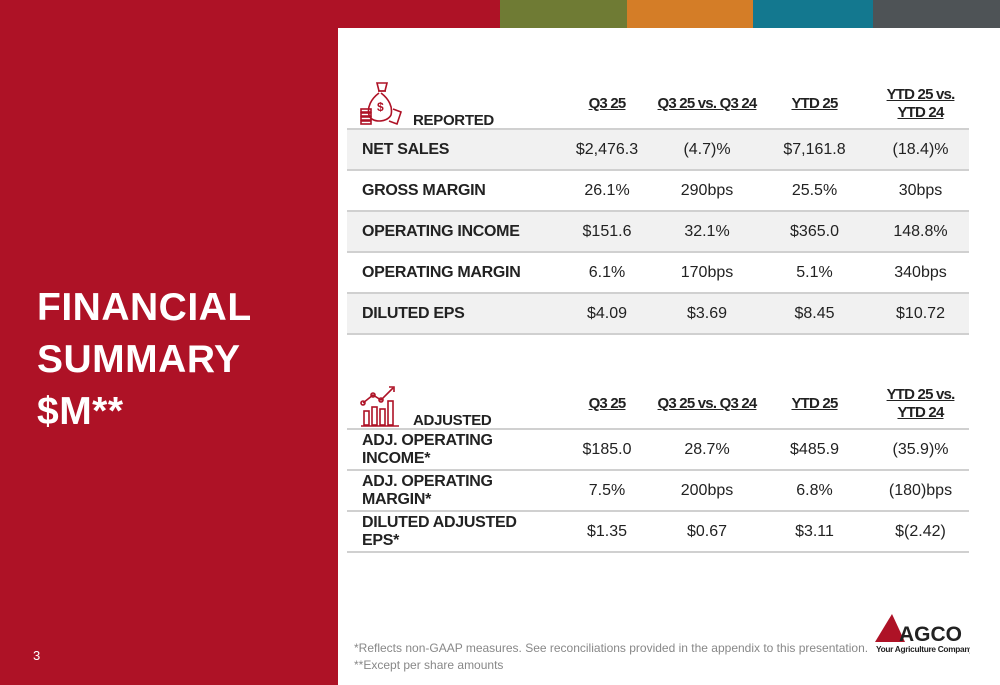 The height and width of the screenshot is (685, 1000). What do you see at coordinates (441, 231) in the screenshot?
I see `row-label: OPERATING INCOME` at bounding box center [441, 231].